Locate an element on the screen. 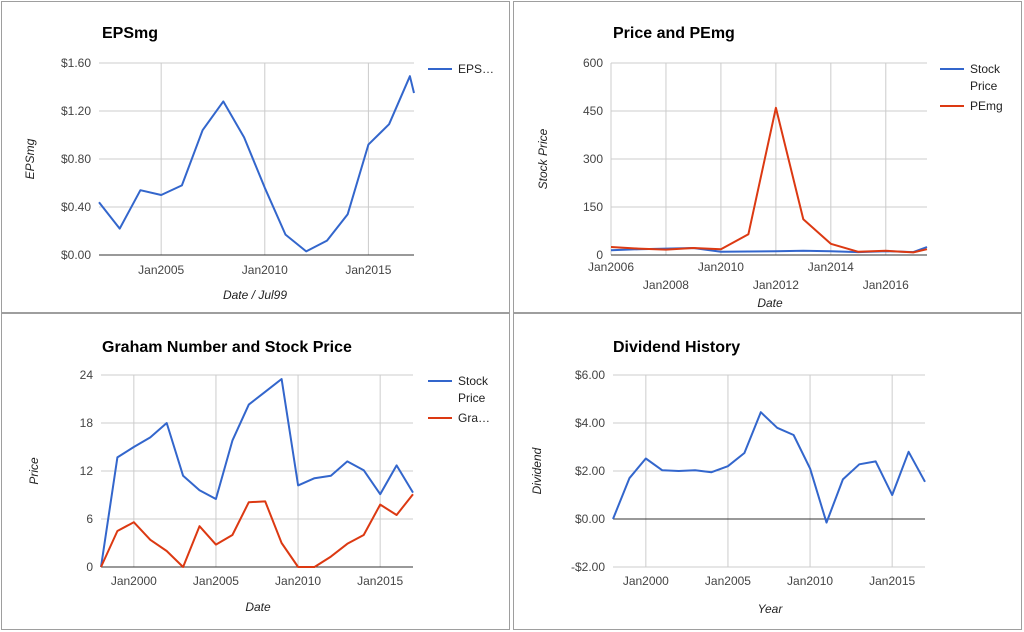 The height and width of the screenshot is (632, 1024). y-tick-label: 6 is located at coordinates (89, 519).